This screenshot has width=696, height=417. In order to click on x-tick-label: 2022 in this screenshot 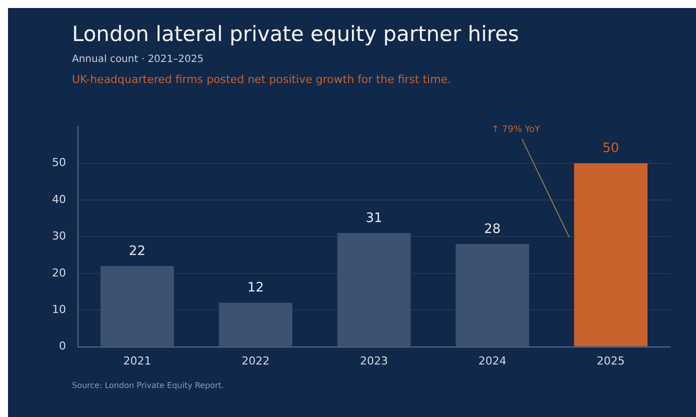, I will do `click(256, 361)`.